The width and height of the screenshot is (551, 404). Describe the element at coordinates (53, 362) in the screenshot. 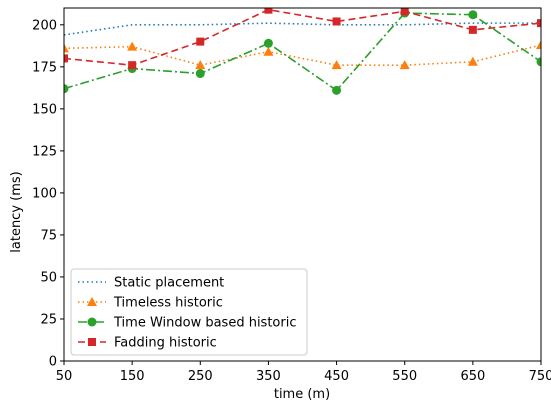

I see `y-tick-label-0: 0` at that location.